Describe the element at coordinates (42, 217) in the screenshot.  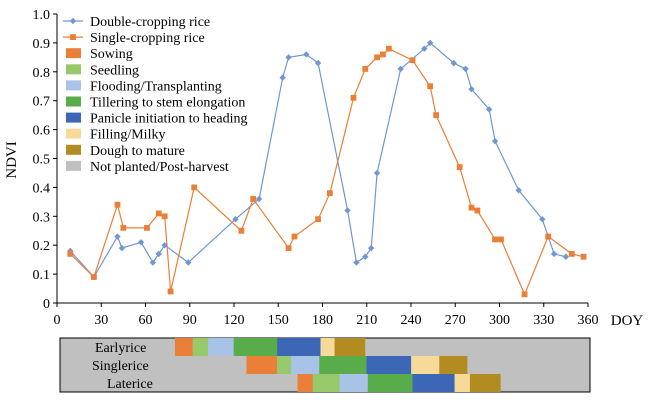
I see `y-tick-label: 0.3` at that location.